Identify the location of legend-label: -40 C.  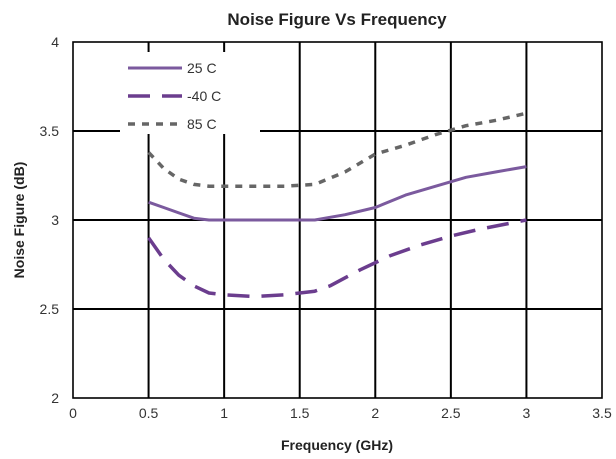
(204, 96).